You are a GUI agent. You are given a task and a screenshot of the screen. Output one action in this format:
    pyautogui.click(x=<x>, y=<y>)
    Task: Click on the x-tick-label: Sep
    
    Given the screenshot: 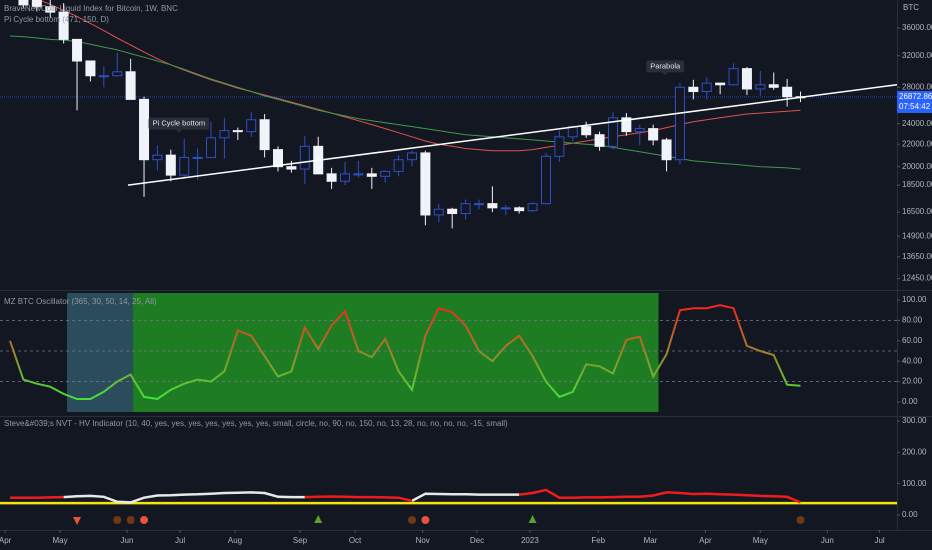 What is the action you would take?
    pyautogui.click(x=300, y=540)
    